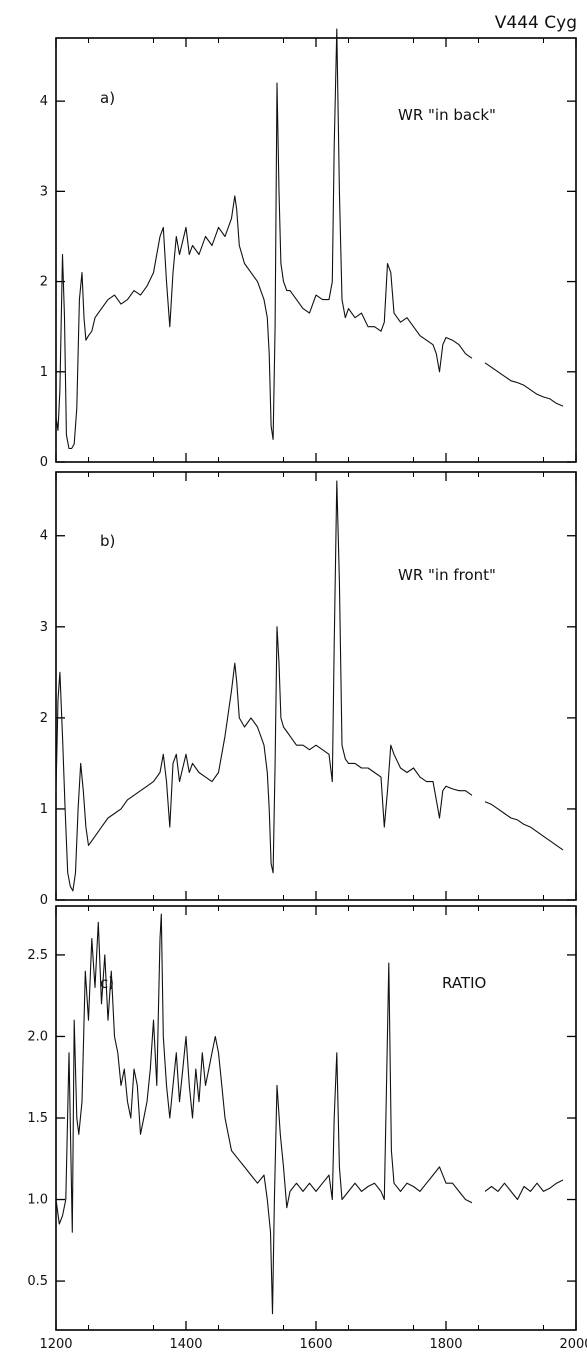 This screenshot has width=587, height=1352. What do you see at coordinates (573, 1344) in the screenshot?
I see `x-tick-label: 2000` at bounding box center [573, 1344].